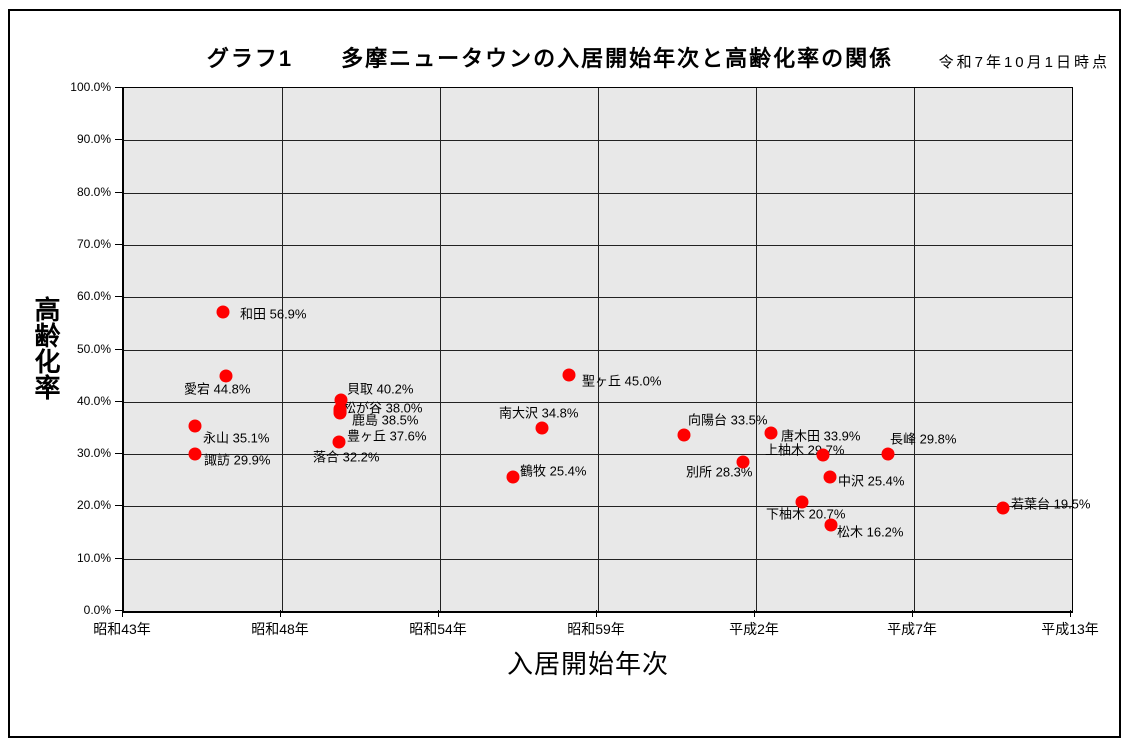 Image resolution: width=1131 pixels, height=746 pixels. I want to click on y-tick-label: 10.0%, so click(93, 557).